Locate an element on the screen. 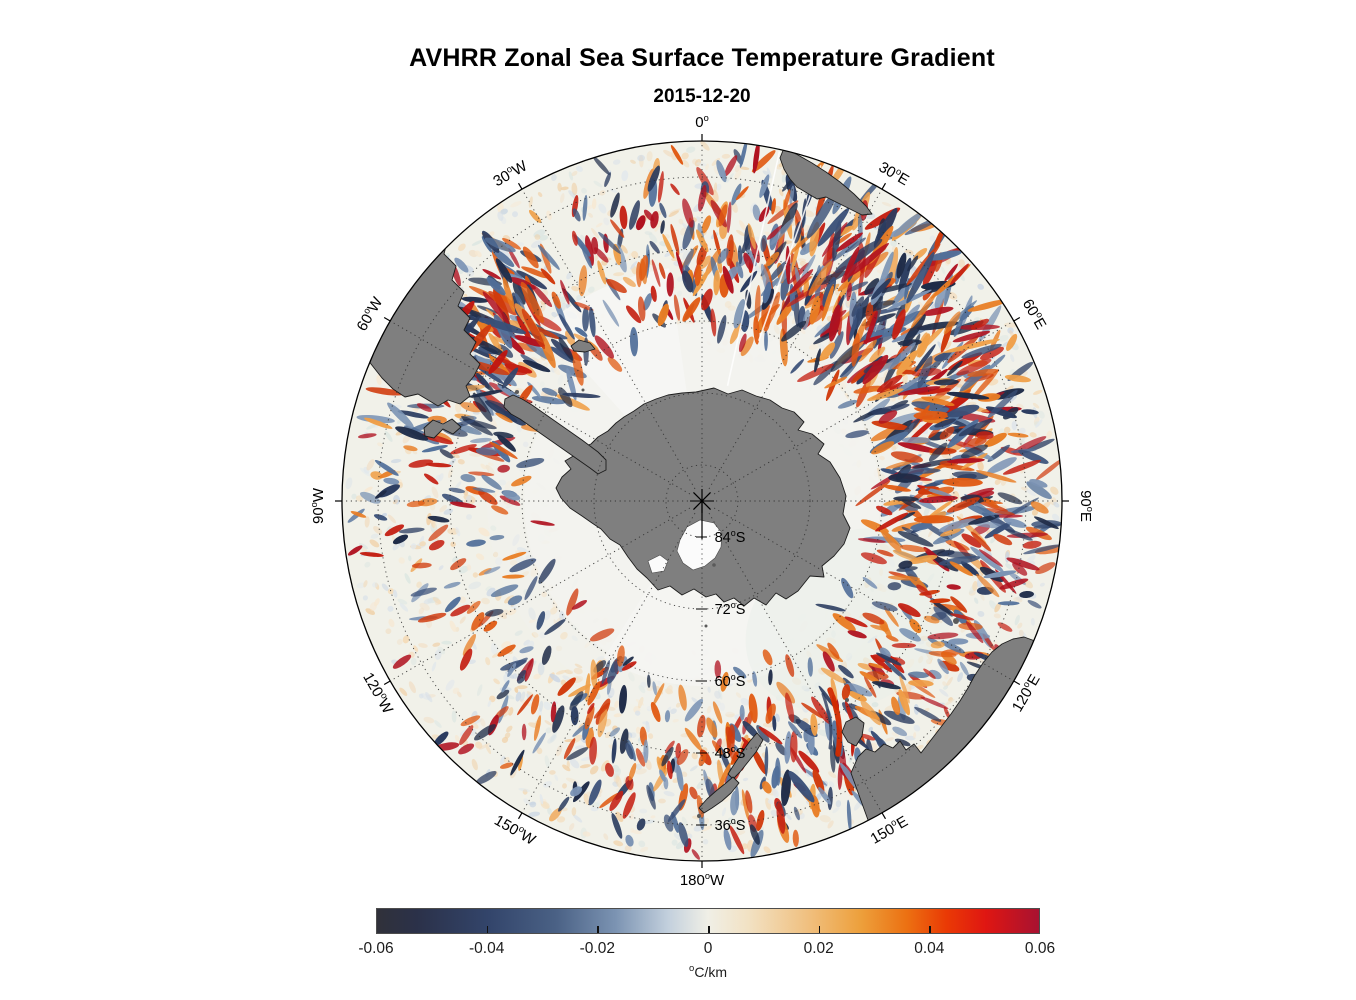  latitude-label: 72oS is located at coordinates (730, 609).